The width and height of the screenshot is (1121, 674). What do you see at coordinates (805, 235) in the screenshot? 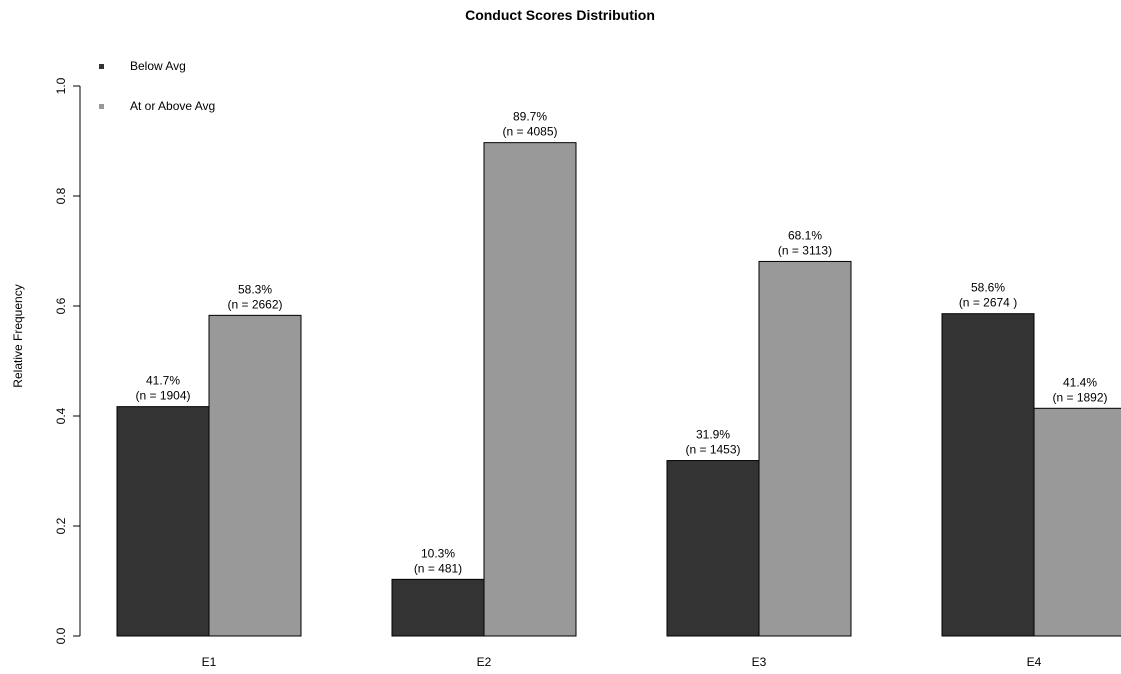
I see `data-label-pct: 68.1%` at bounding box center [805, 235].